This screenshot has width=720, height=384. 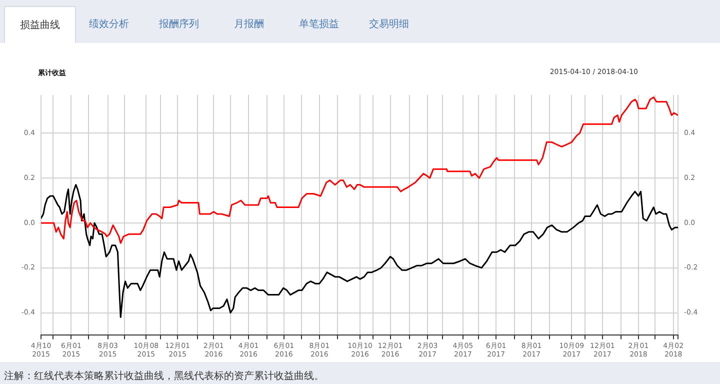 What do you see at coordinates (249, 25) in the screenshot?
I see `text: 月报酬` at bounding box center [249, 25].